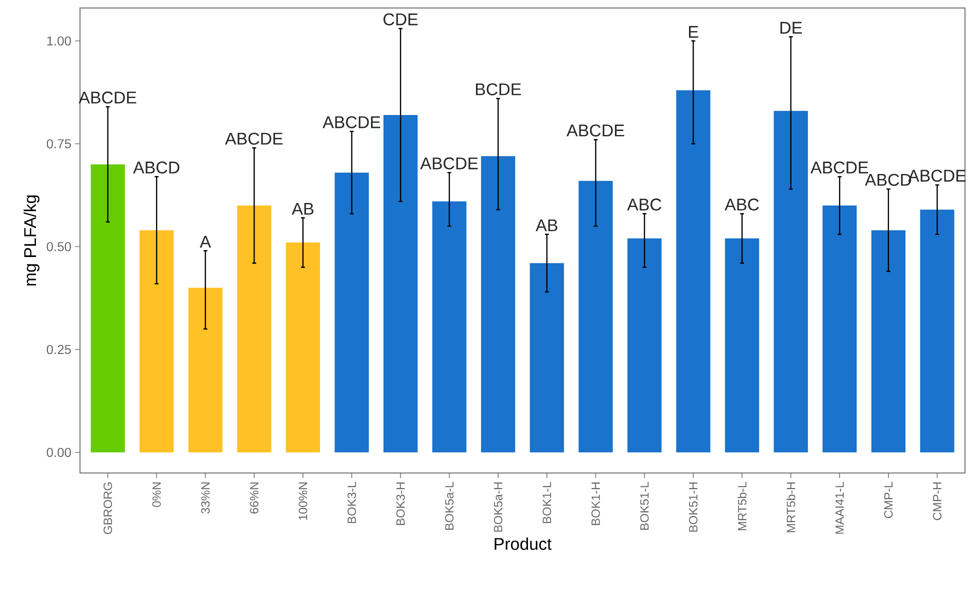 This screenshot has height=596, width=969. Describe the element at coordinates (791, 28) in the screenshot. I see `annotation: DE` at that location.